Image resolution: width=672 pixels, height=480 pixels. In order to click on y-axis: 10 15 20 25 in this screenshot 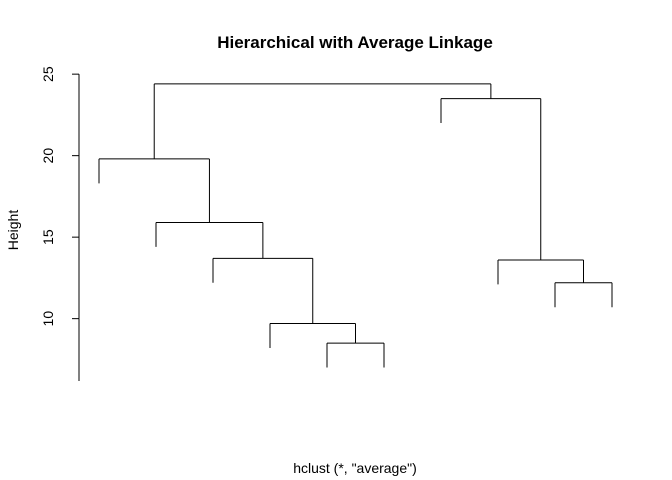, I will do `click(60, 223)`.